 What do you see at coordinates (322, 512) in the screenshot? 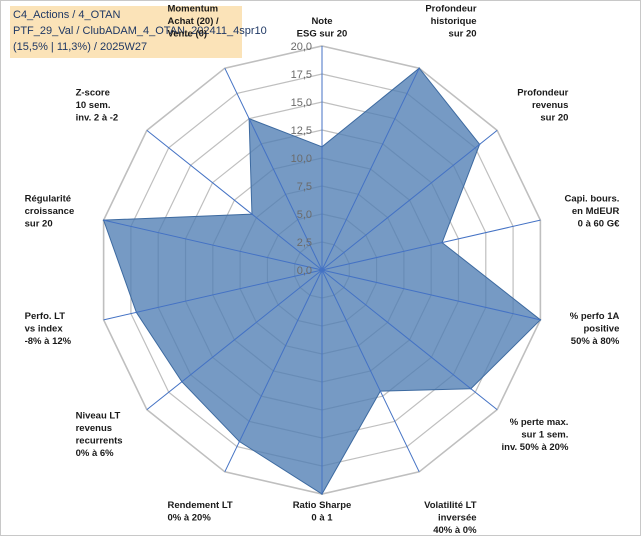
I see `axis-label: Ratio Sharpe 0 à 1` at bounding box center [322, 512].